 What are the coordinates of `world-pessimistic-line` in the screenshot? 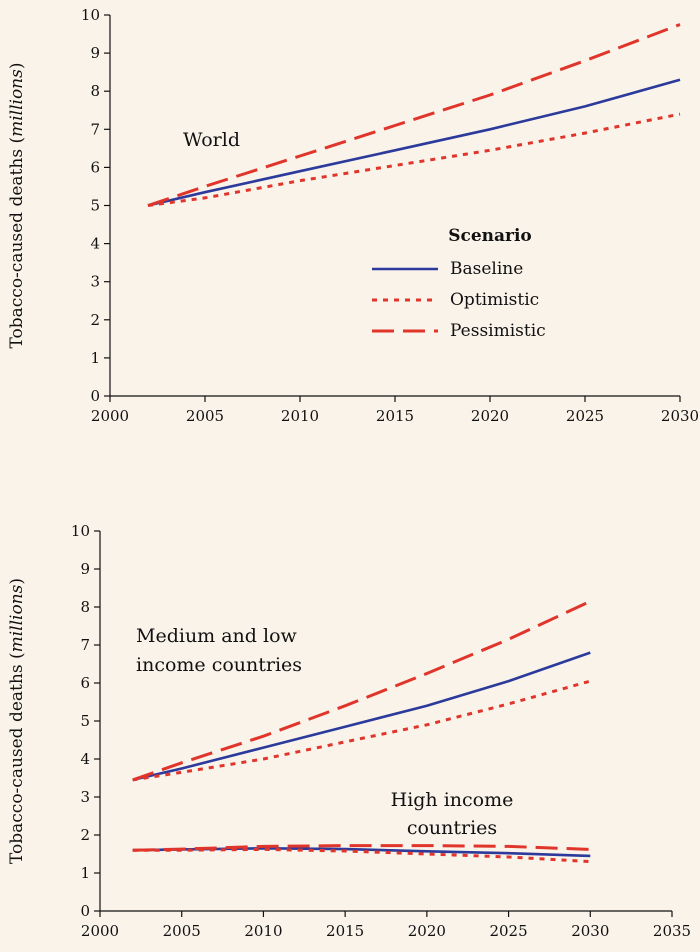 It's located at (414, 115).